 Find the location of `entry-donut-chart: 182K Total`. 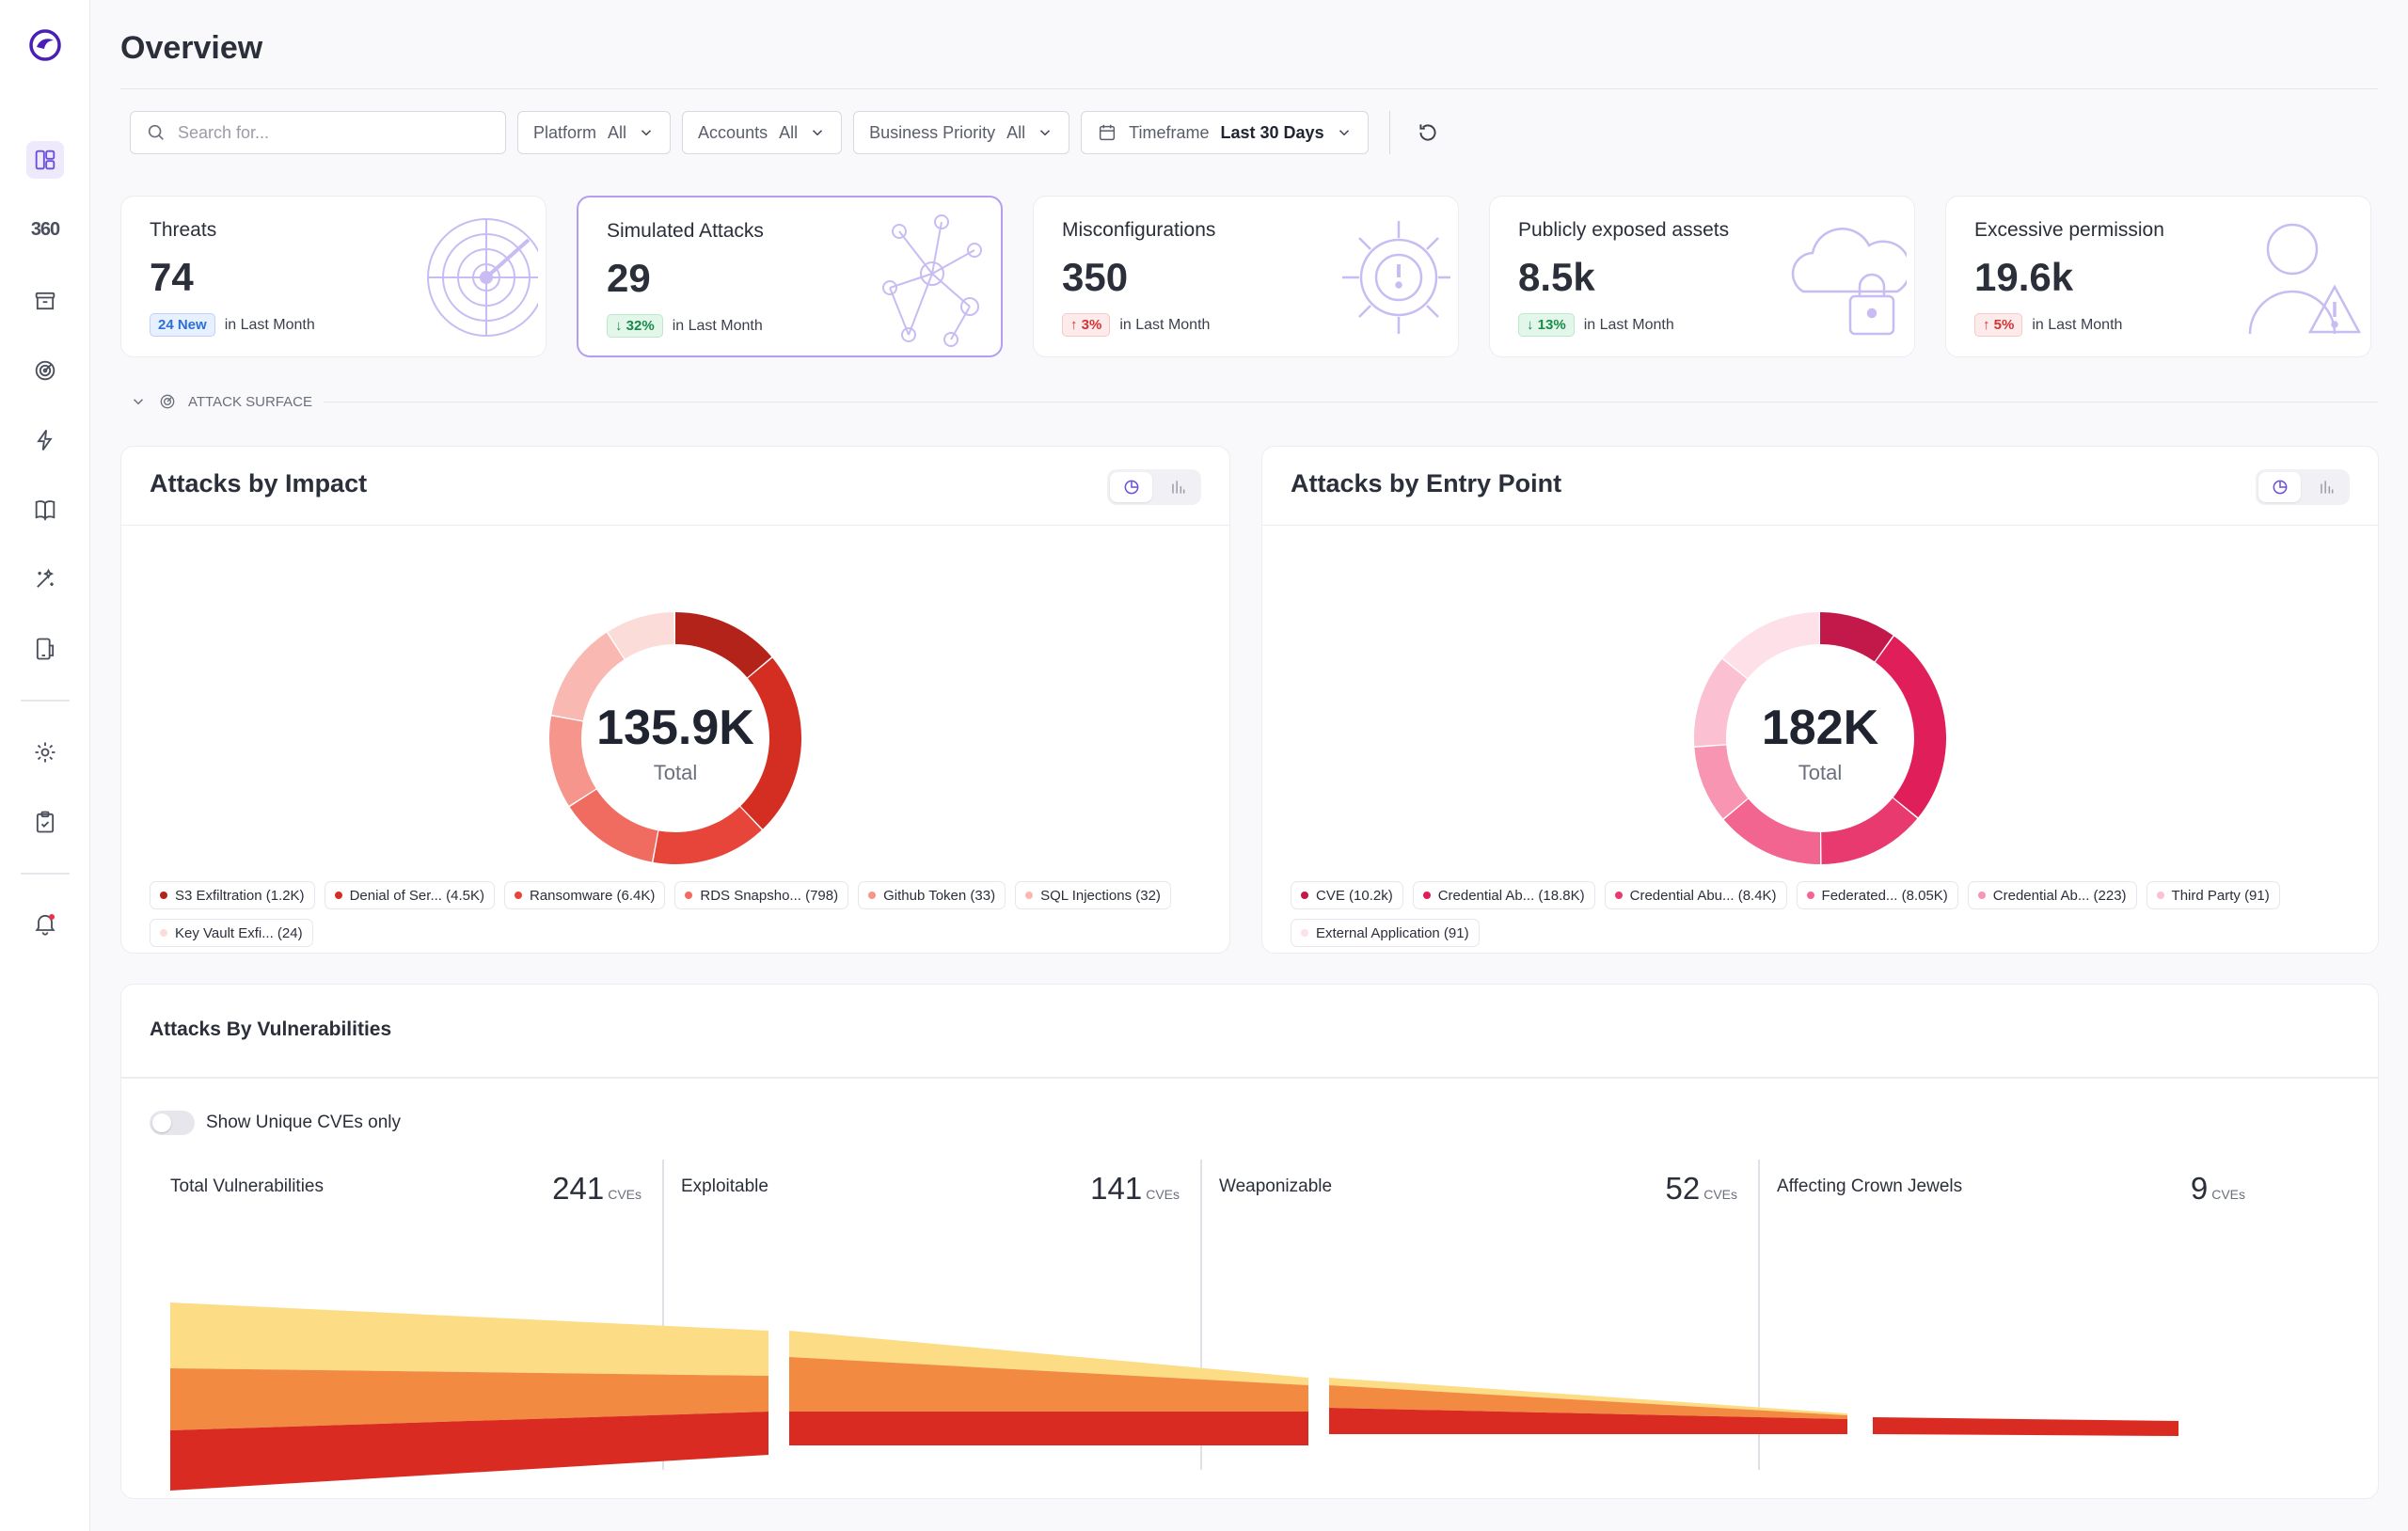

entry-donut-chart: 182K Total is located at coordinates (1820, 729).